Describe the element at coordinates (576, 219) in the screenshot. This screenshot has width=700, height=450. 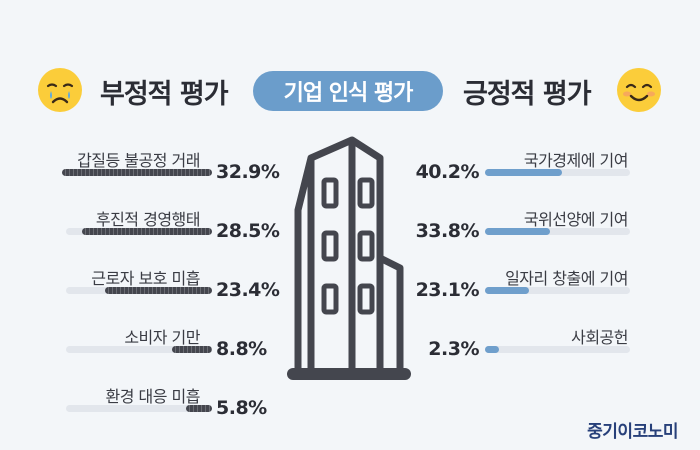
I see `positive-category-label: 국위선양에 기여` at that location.